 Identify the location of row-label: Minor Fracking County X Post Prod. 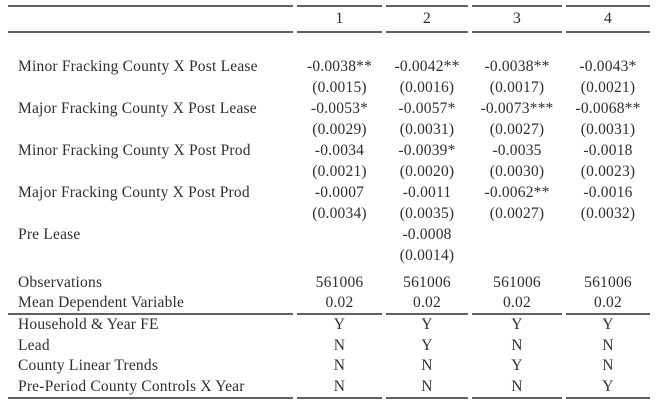
(134, 150).